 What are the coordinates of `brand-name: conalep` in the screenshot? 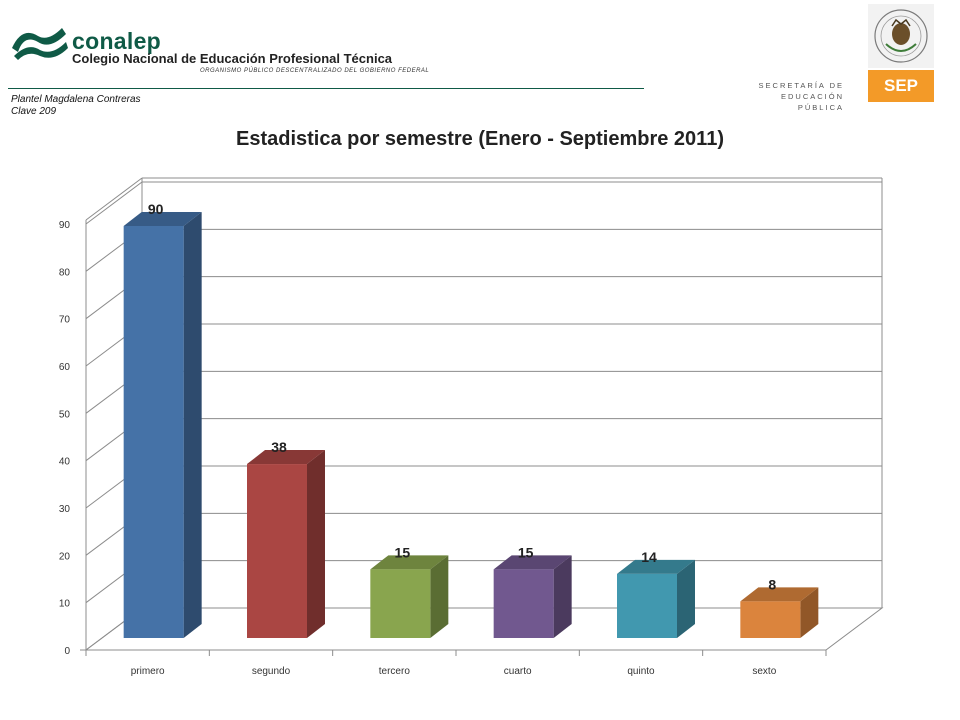 It's located at (117, 41).